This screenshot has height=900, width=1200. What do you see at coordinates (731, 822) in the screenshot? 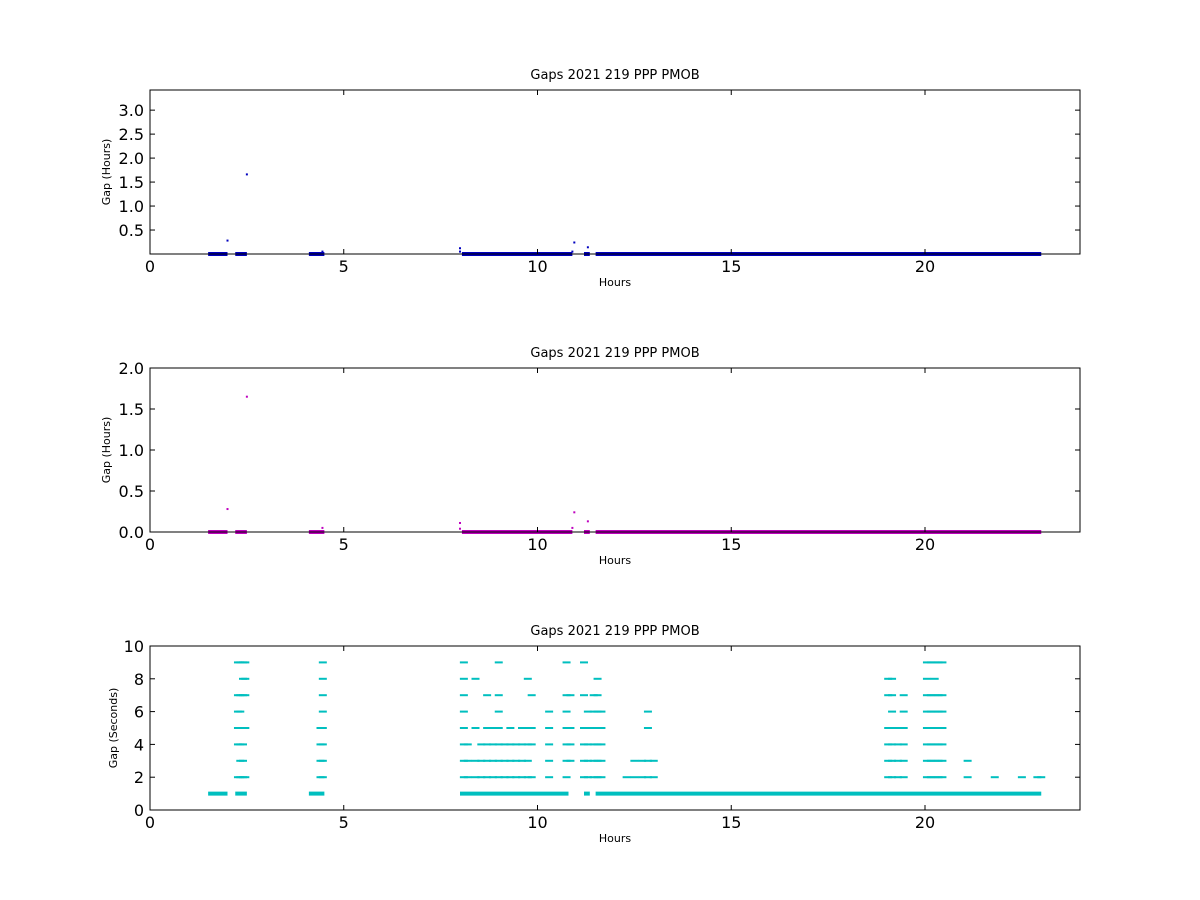
I see `x-tick-label: 15` at bounding box center [731, 822].